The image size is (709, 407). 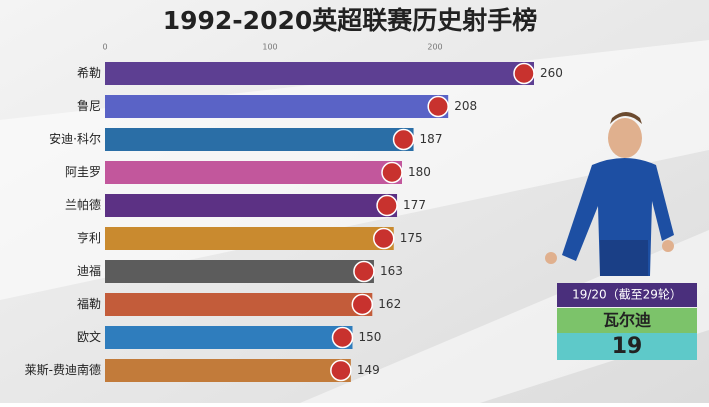 I want to click on y-tick-label: 欧文, so click(x=89, y=336).